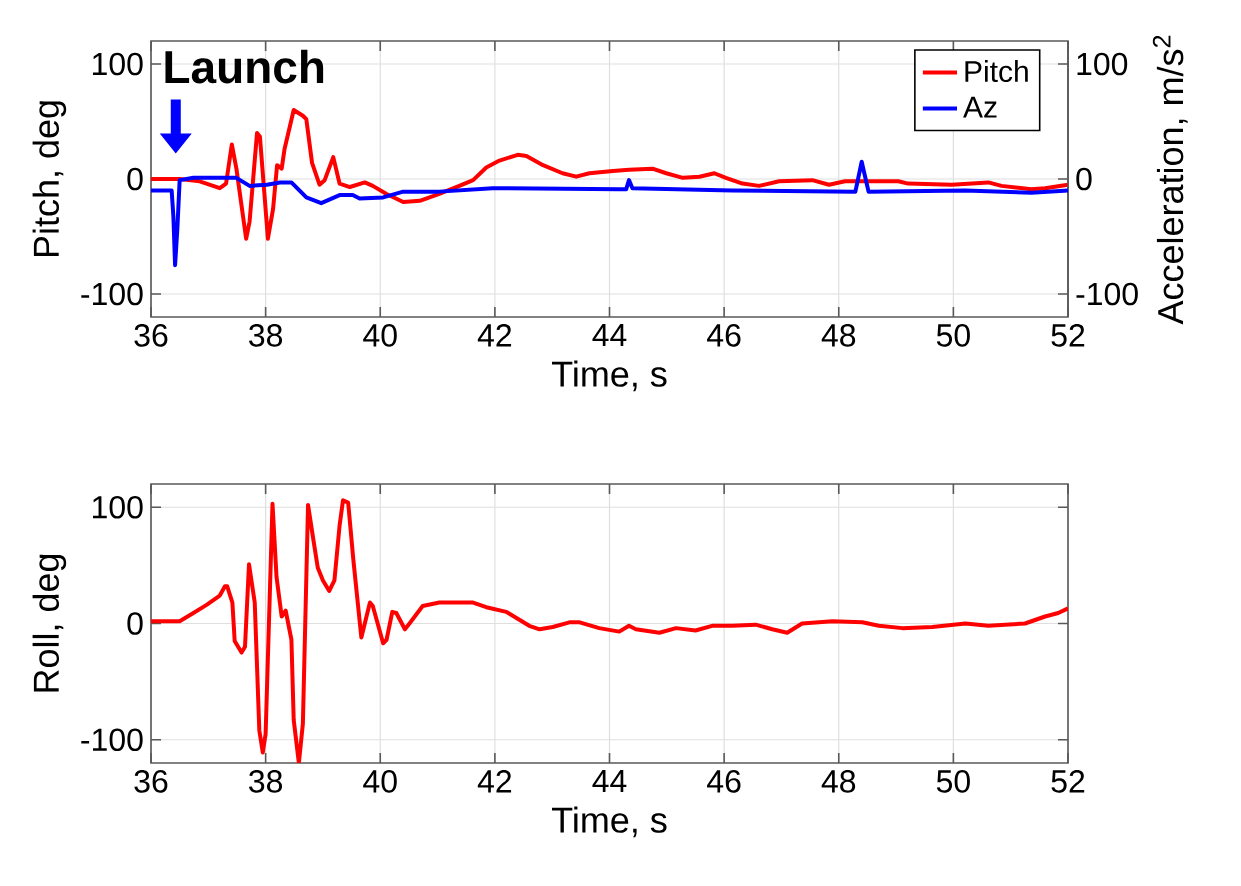 Image resolution: width=1241 pixels, height=886 pixels. Describe the element at coordinates (980, 107) in the screenshot. I see `legend-label: Az` at that location.